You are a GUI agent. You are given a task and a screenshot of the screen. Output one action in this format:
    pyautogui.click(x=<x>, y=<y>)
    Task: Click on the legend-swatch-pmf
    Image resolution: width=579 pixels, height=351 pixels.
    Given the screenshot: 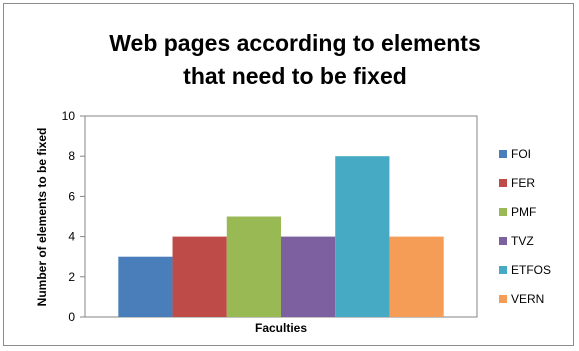 What is the action you would take?
    pyautogui.click(x=503, y=212)
    